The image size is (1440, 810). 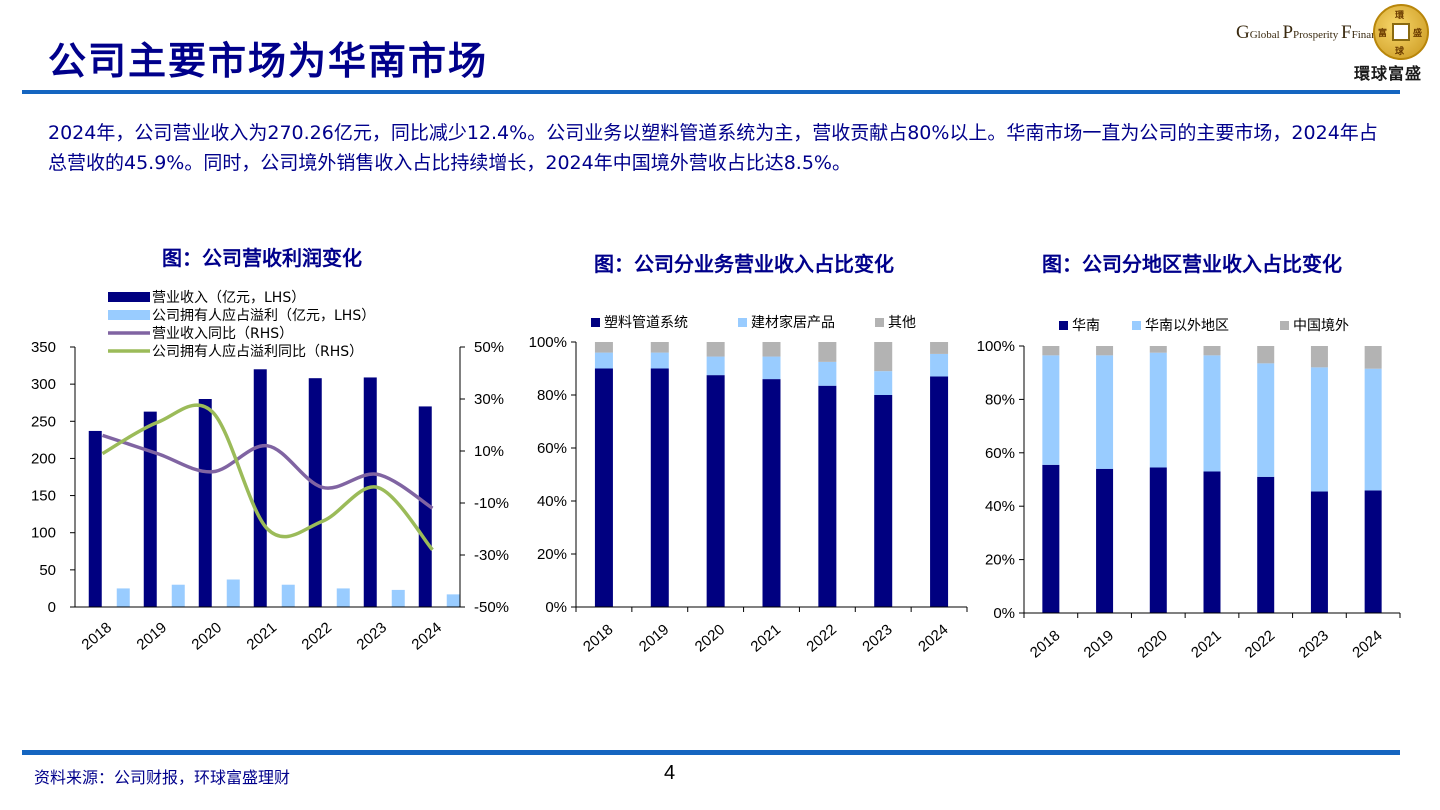 I want to click on coin-icon: 環 富 盛 球, so click(x=1401, y=32).